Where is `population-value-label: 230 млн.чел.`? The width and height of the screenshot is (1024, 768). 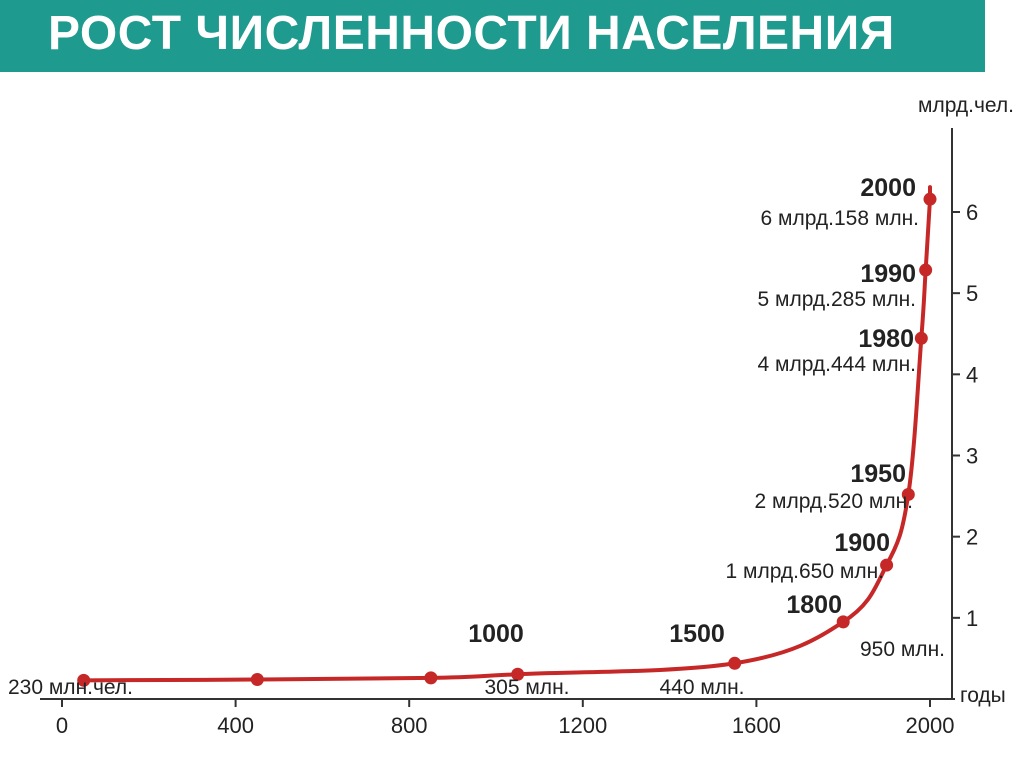
population-value-label: 230 млн.чел. is located at coordinates (70, 687).